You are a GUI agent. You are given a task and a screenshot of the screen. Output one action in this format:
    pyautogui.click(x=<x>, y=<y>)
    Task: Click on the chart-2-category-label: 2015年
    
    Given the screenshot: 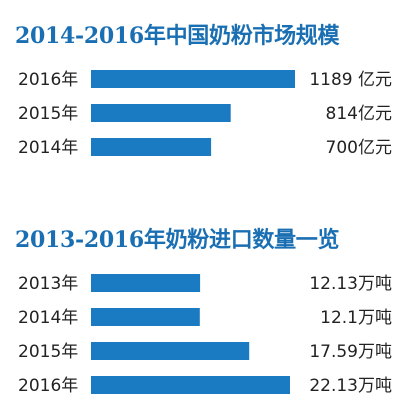 What is the action you would take?
    pyautogui.click(x=48, y=352)
    